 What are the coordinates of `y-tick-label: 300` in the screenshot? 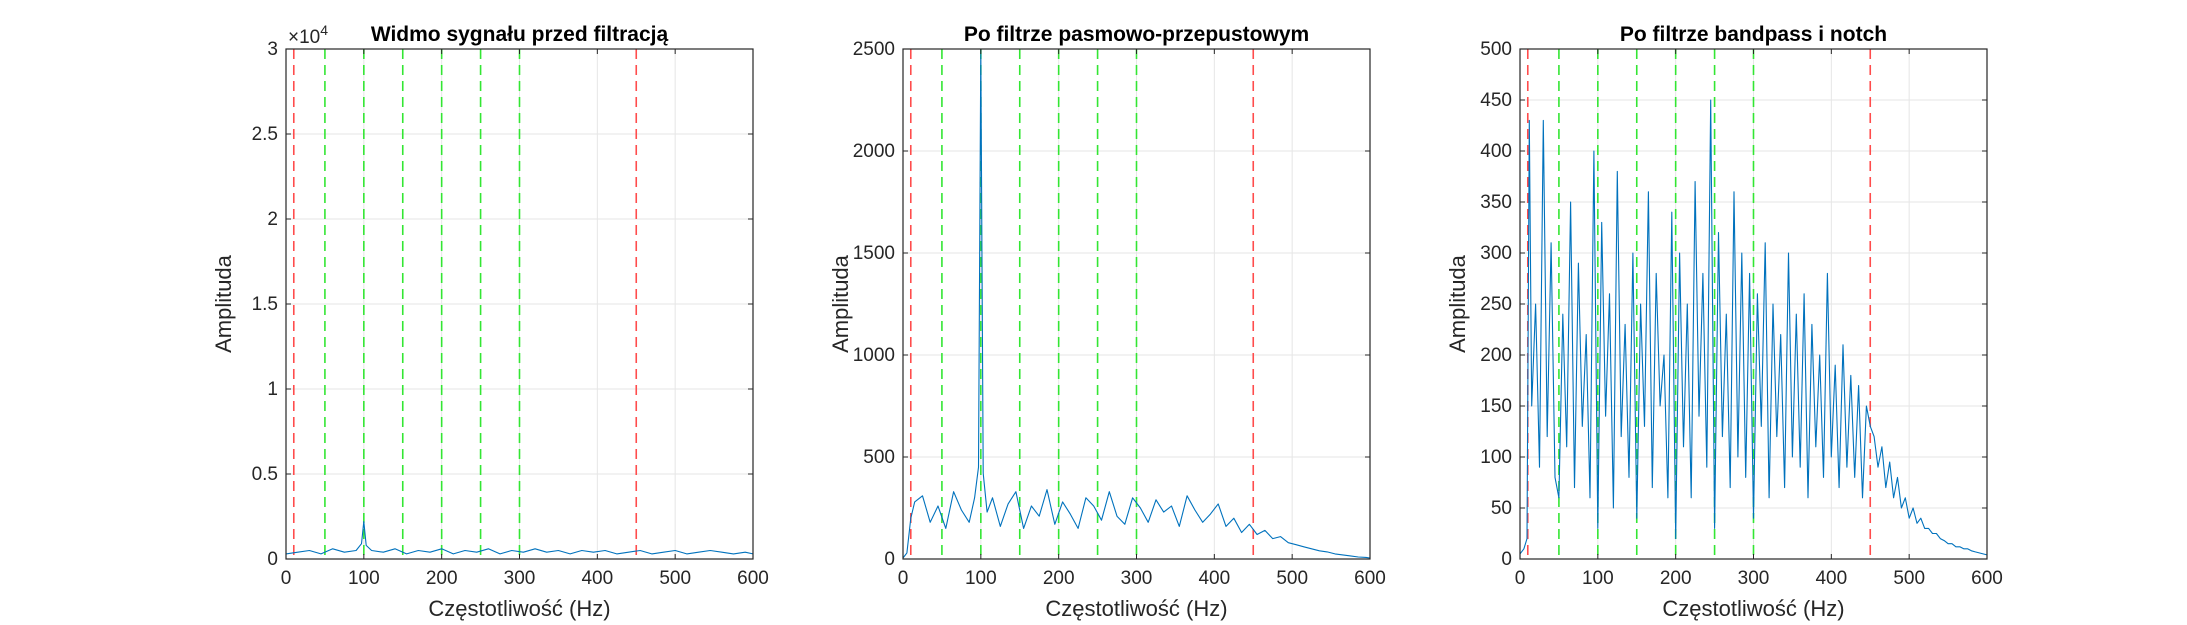 It's located at (1496, 253).